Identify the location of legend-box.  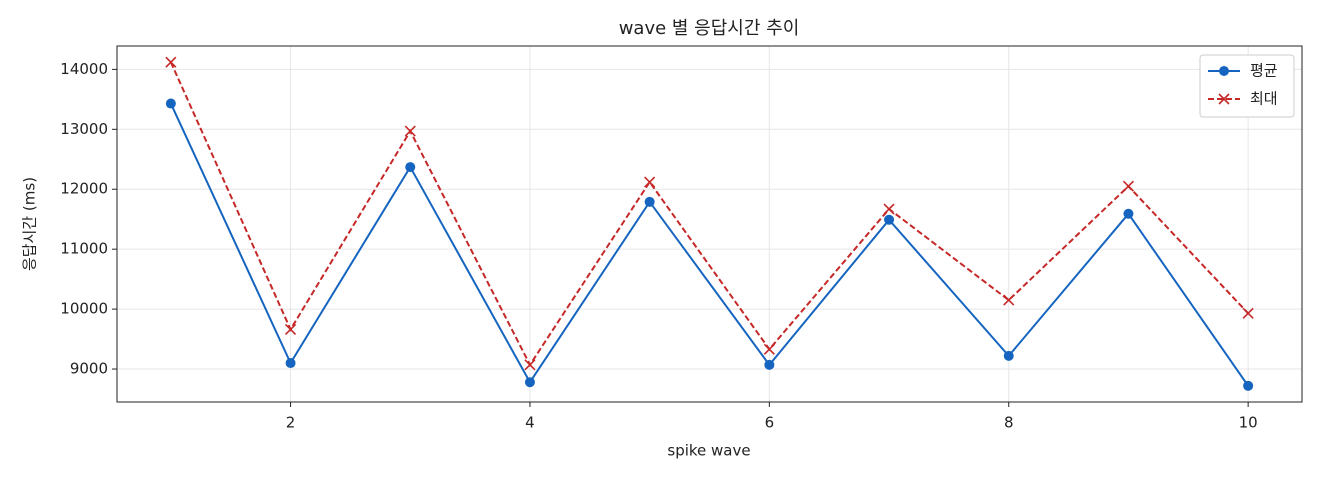
(1247, 86).